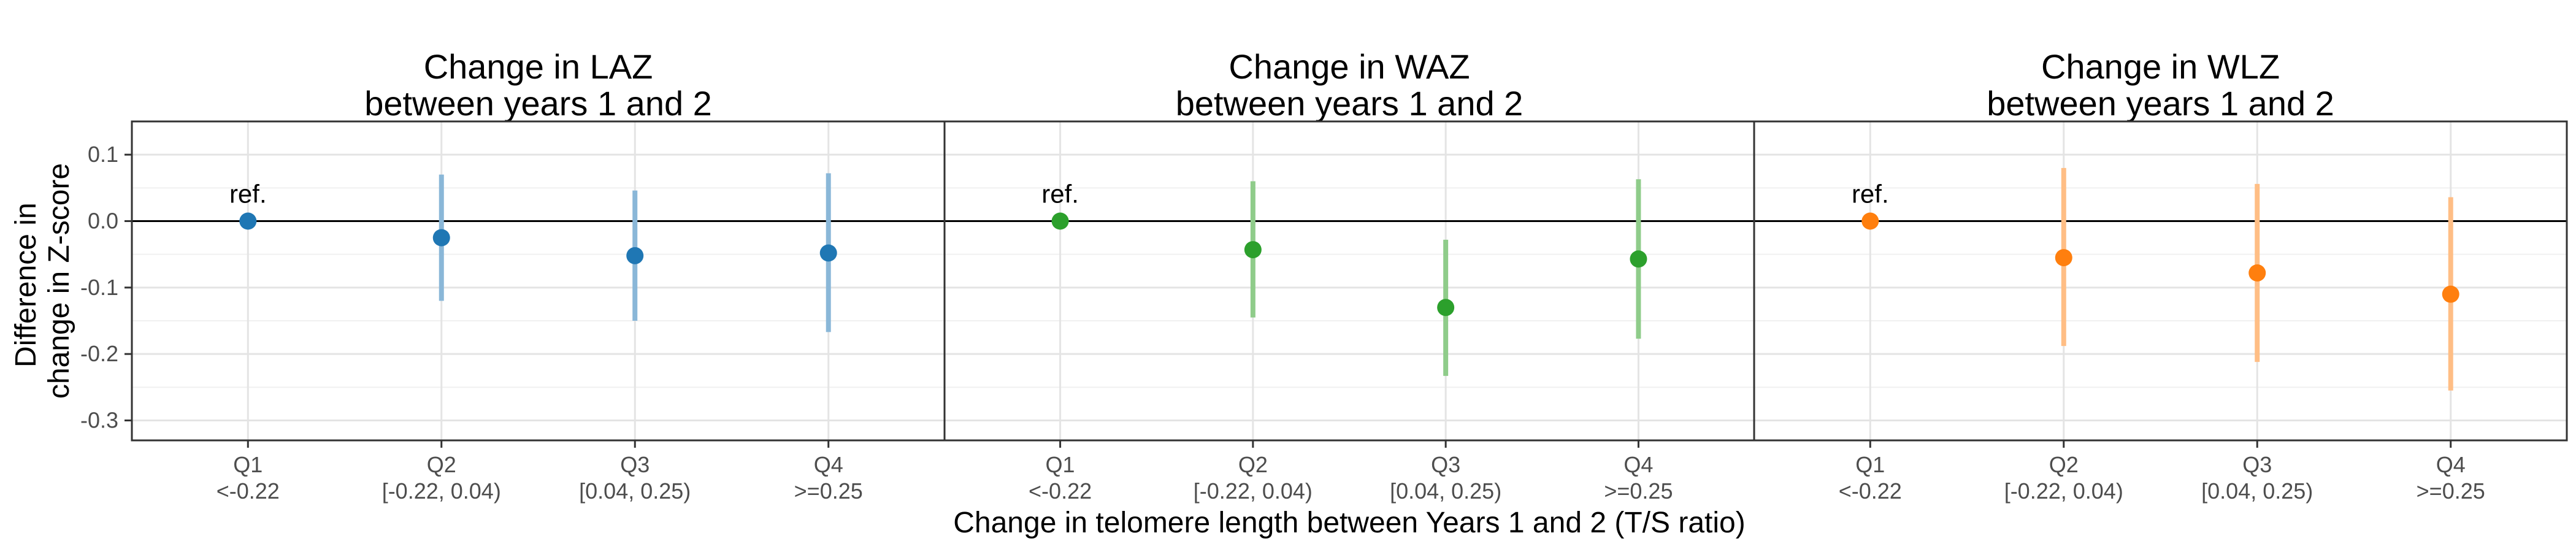  What do you see at coordinates (538, 66) in the screenshot?
I see `panel-title-1-line-1: Change in LAZ` at bounding box center [538, 66].